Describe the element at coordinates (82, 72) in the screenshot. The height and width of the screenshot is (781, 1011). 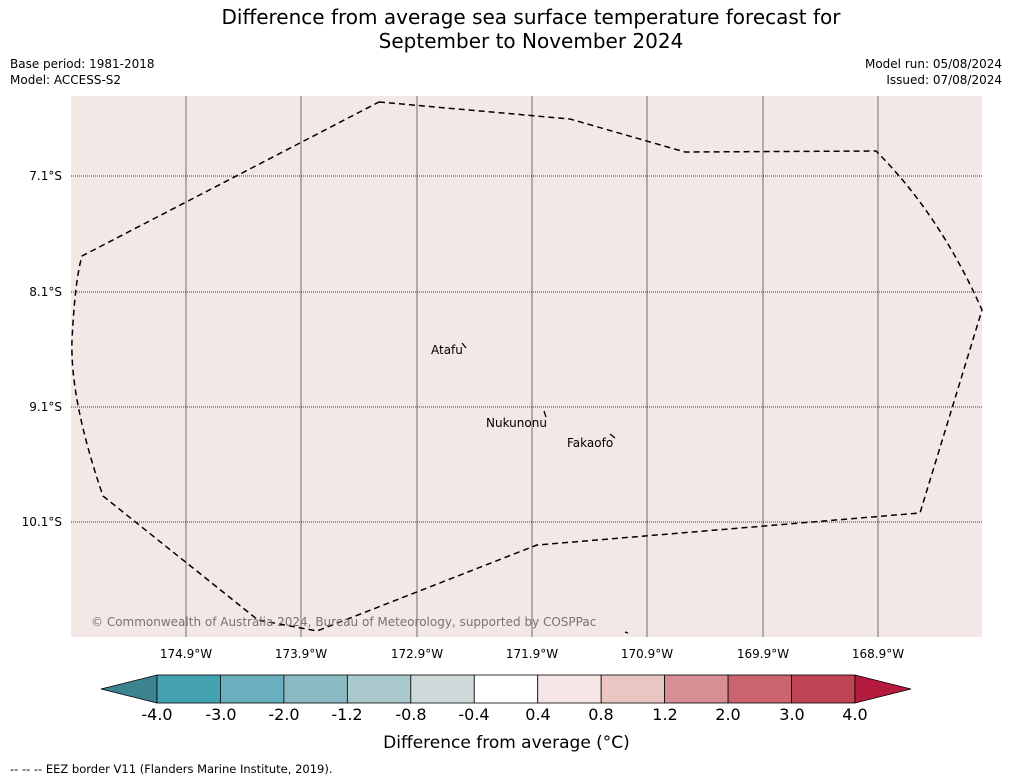
I see `meta-left: Base period: 1981-2018 Model: ACCESS-S2` at that location.